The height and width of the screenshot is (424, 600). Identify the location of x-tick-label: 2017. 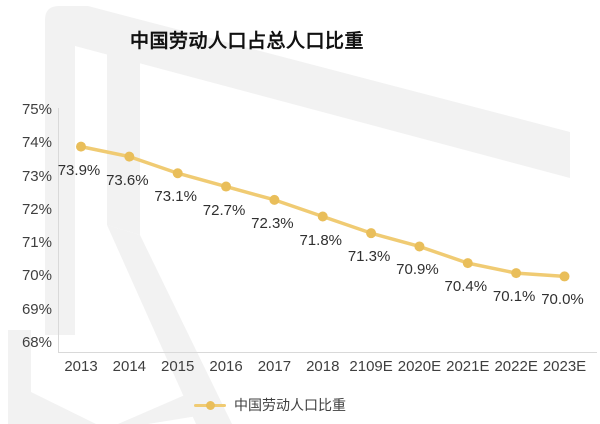
(274, 366).